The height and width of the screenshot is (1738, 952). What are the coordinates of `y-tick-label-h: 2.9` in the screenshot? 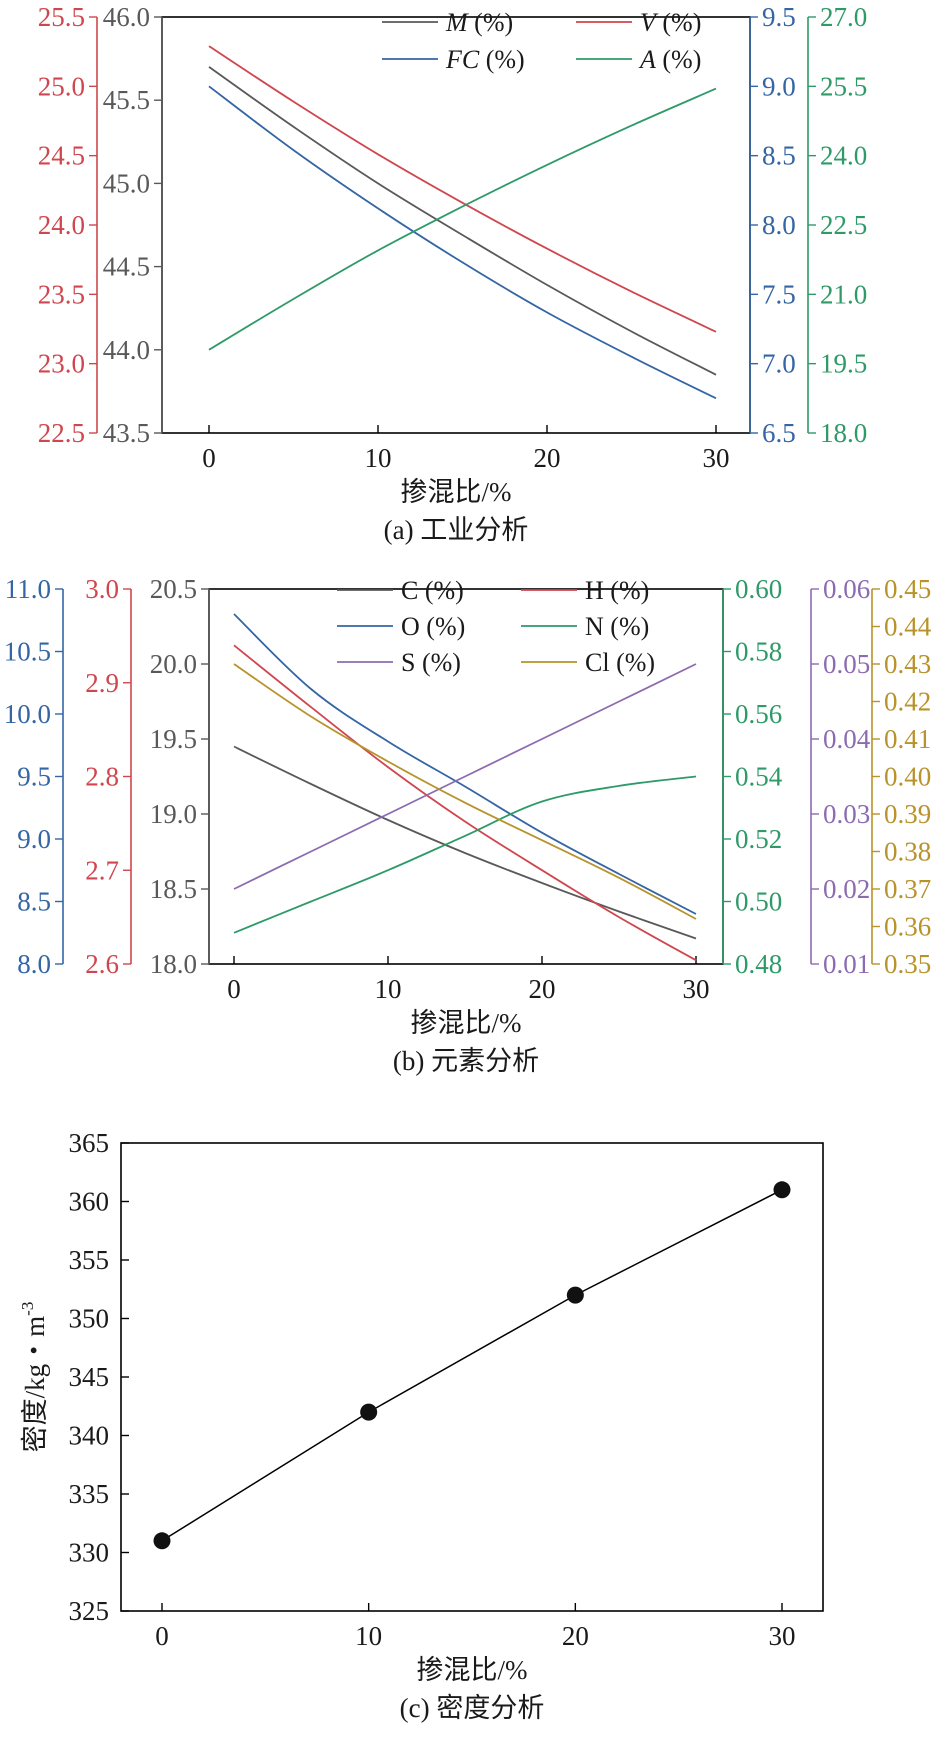 It's located at (102, 683).